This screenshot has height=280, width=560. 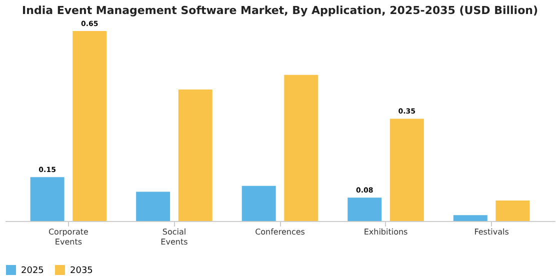 I want to click on x-tick-label: Corporate Events, so click(x=68, y=237).